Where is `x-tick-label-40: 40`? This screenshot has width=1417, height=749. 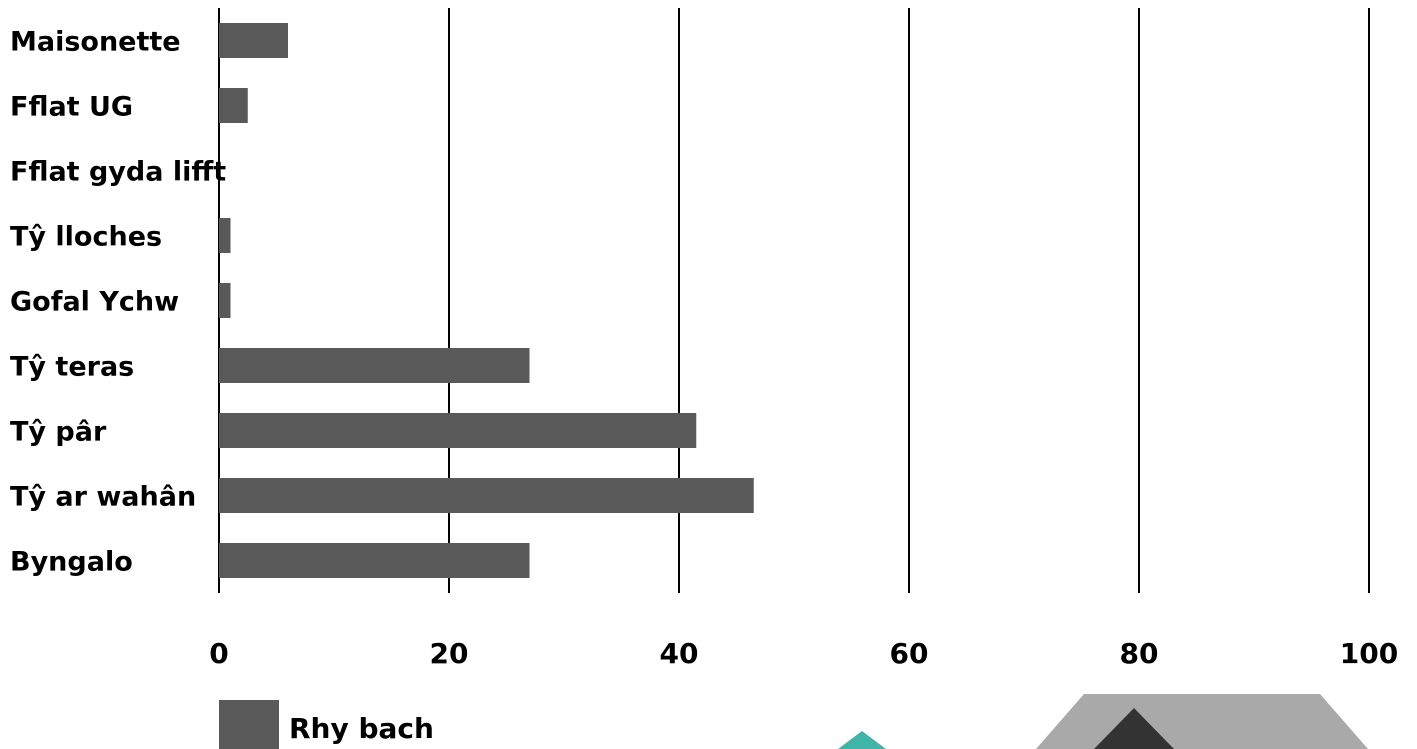 x-tick-label-40: 40 is located at coordinates (679, 653).